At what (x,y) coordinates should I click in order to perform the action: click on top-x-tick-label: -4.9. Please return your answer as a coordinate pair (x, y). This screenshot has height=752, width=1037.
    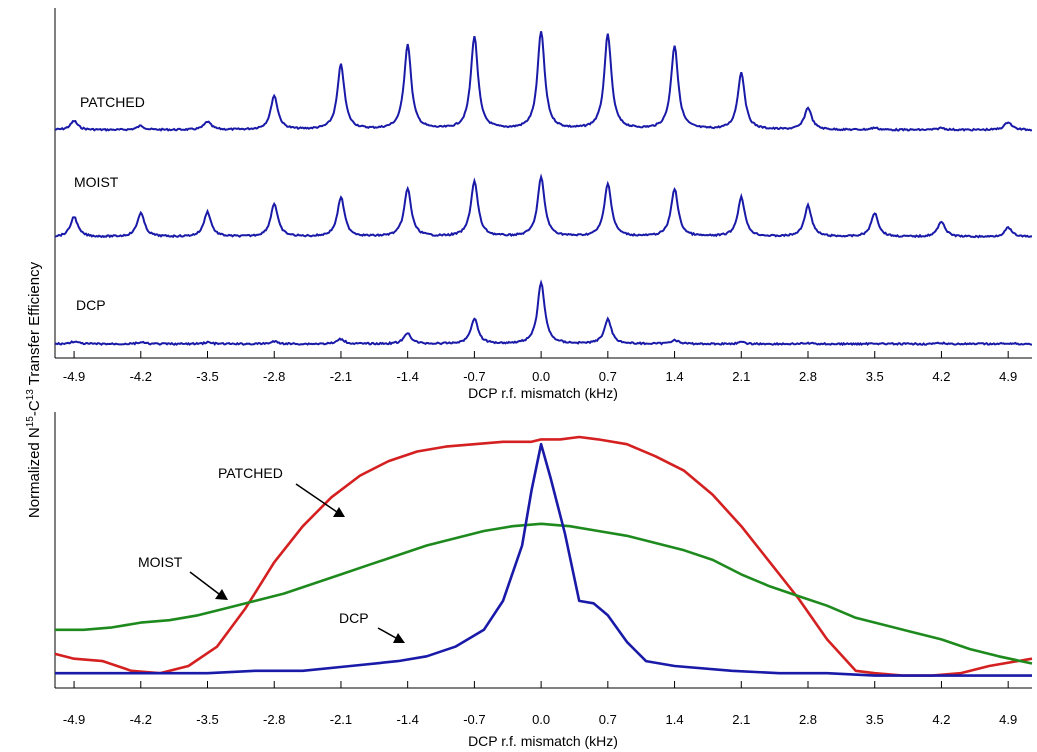
    Looking at the image, I should click on (74, 376).